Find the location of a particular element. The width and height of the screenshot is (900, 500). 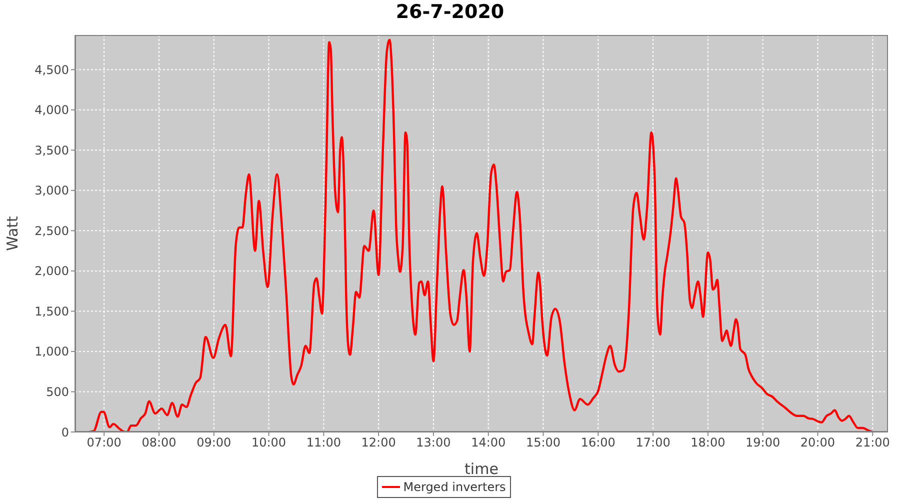

y-tick-label: 2,000 is located at coordinates (51, 271).